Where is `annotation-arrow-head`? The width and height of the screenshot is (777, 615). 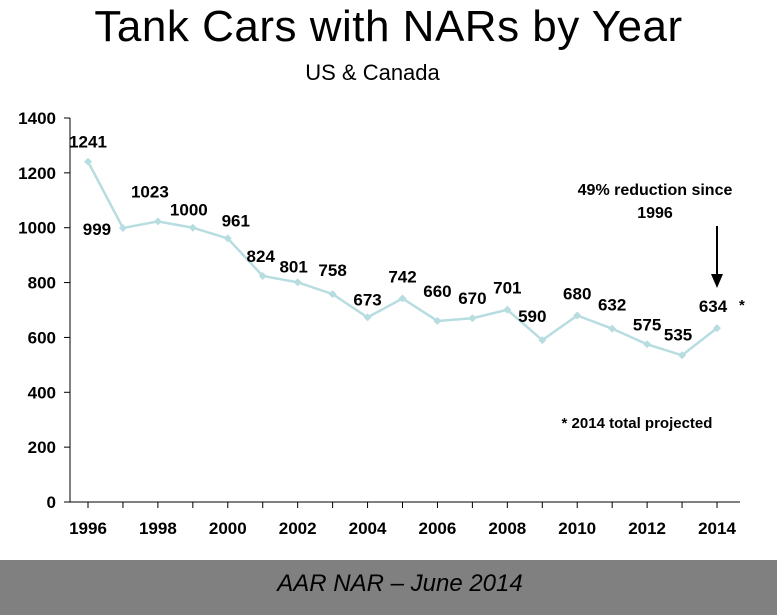
annotation-arrow-head is located at coordinates (717, 281).